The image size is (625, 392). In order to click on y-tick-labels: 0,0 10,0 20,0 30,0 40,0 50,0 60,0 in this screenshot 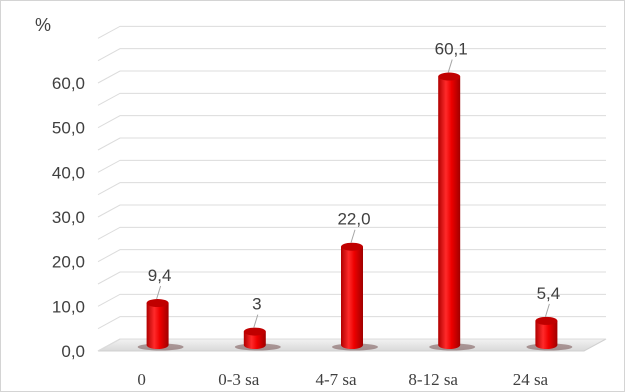, I will do `click(68, 217)`.